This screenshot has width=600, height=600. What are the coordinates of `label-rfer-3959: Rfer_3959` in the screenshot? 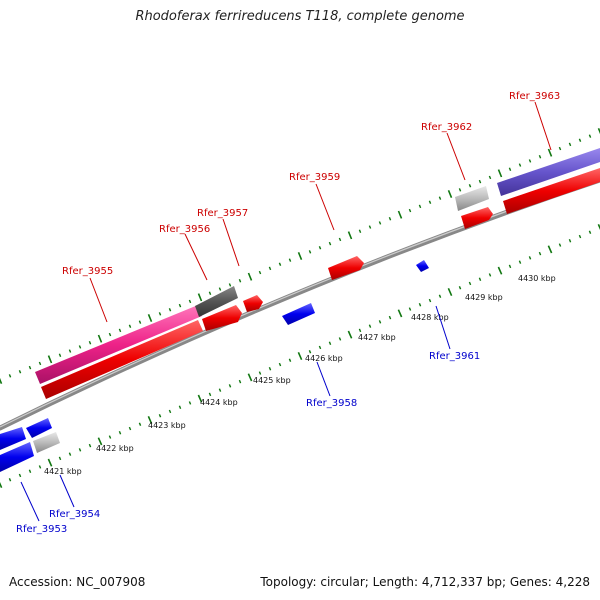 It's located at (314, 177).